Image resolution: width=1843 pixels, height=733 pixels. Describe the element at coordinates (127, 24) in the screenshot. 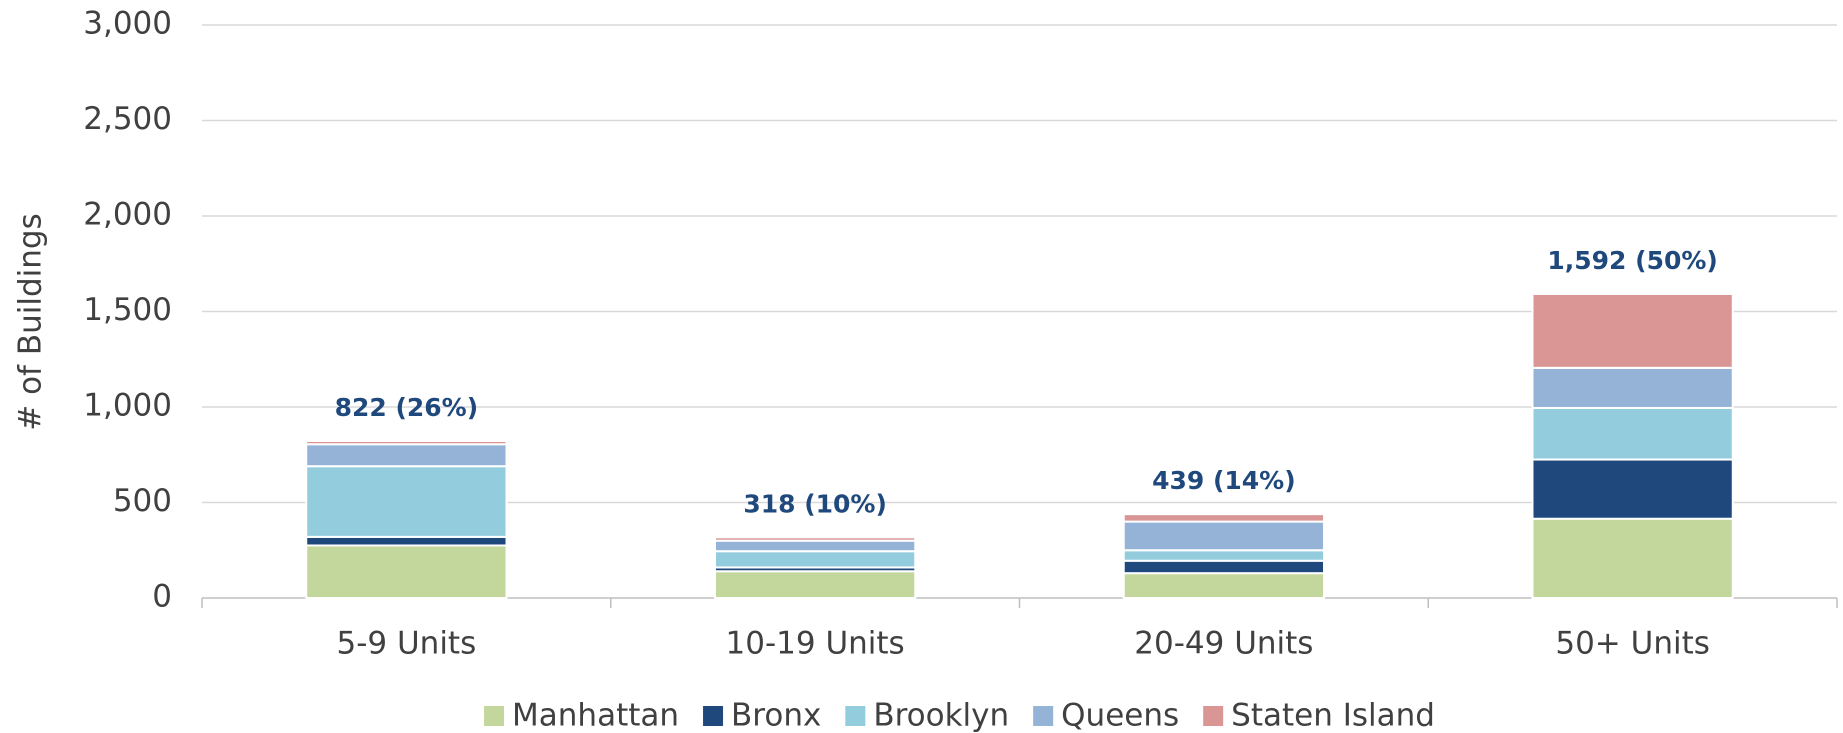

I see `y-tick-label: 3,000` at that location.